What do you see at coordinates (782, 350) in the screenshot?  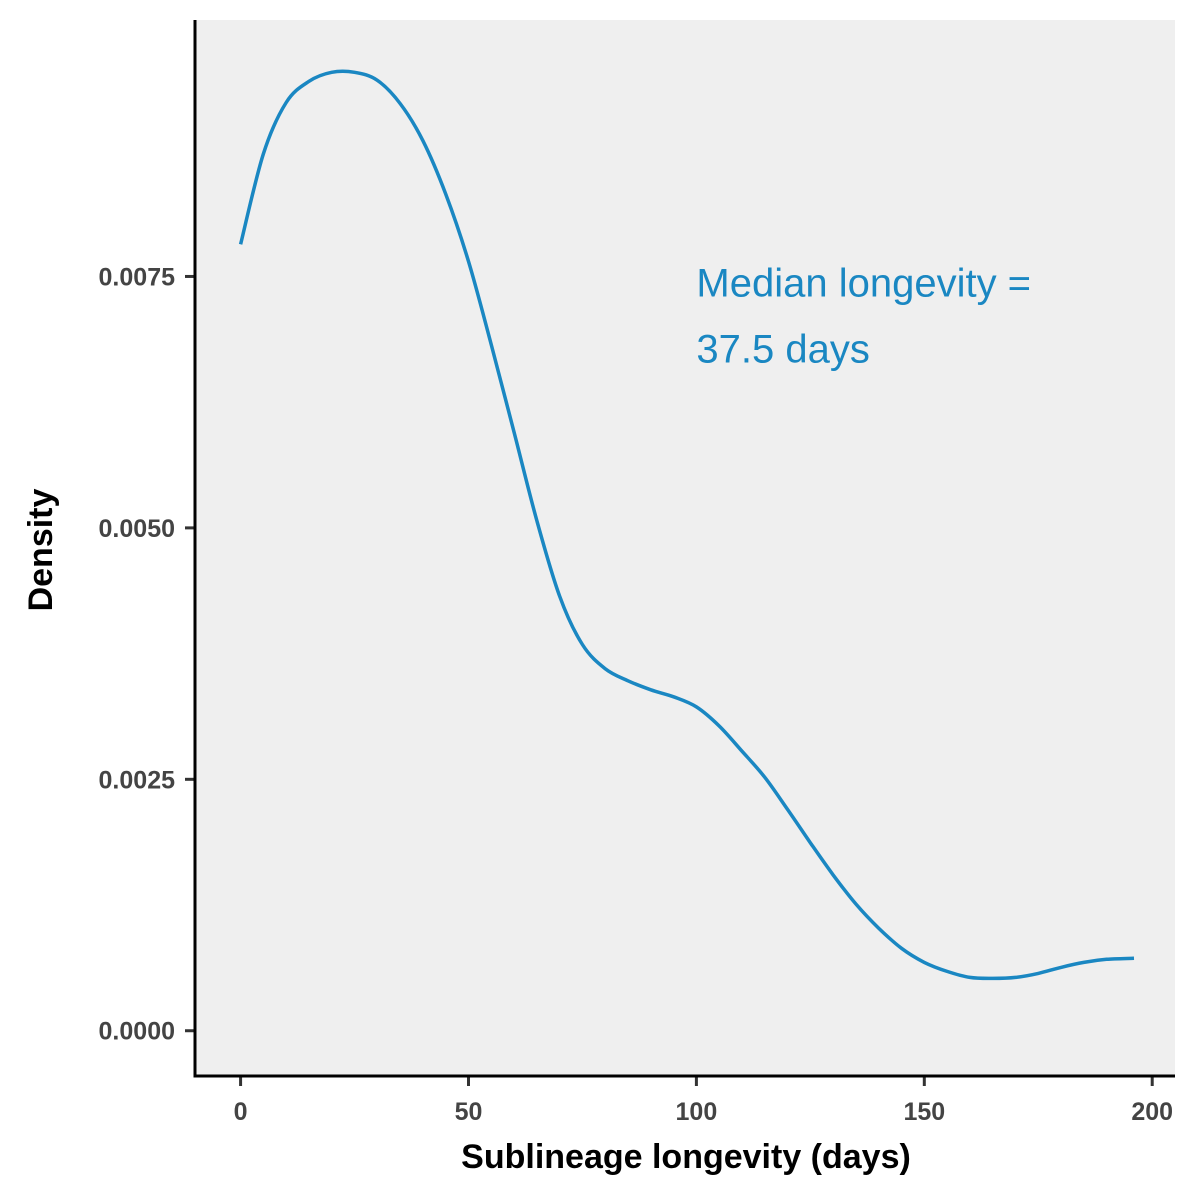 I see `annotation-line: 37.5 days` at bounding box center [782, 350].